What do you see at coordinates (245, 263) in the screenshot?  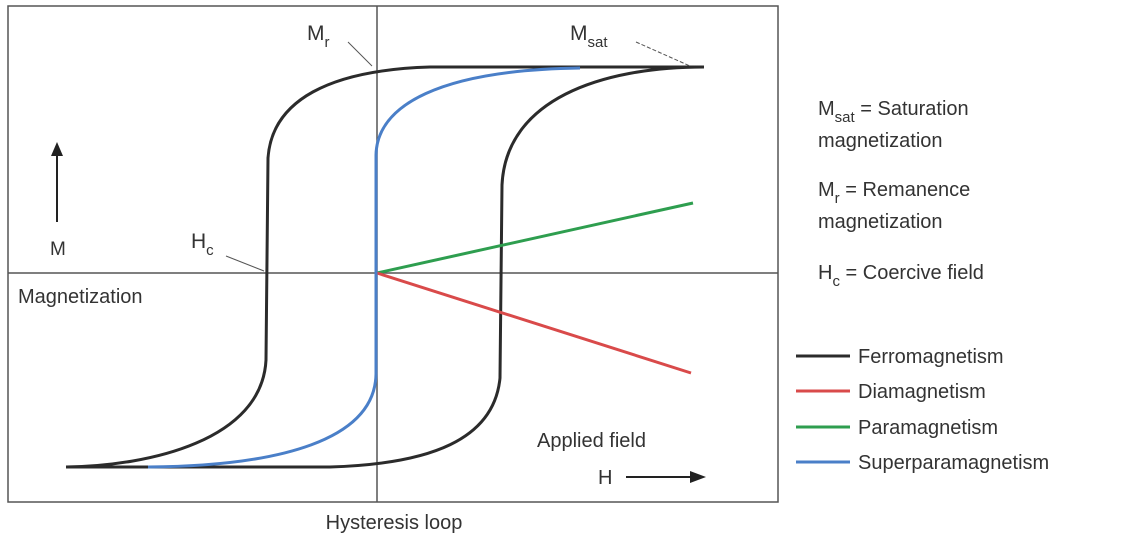 I see `hc-leader-line` at bounding box center [245, 263].